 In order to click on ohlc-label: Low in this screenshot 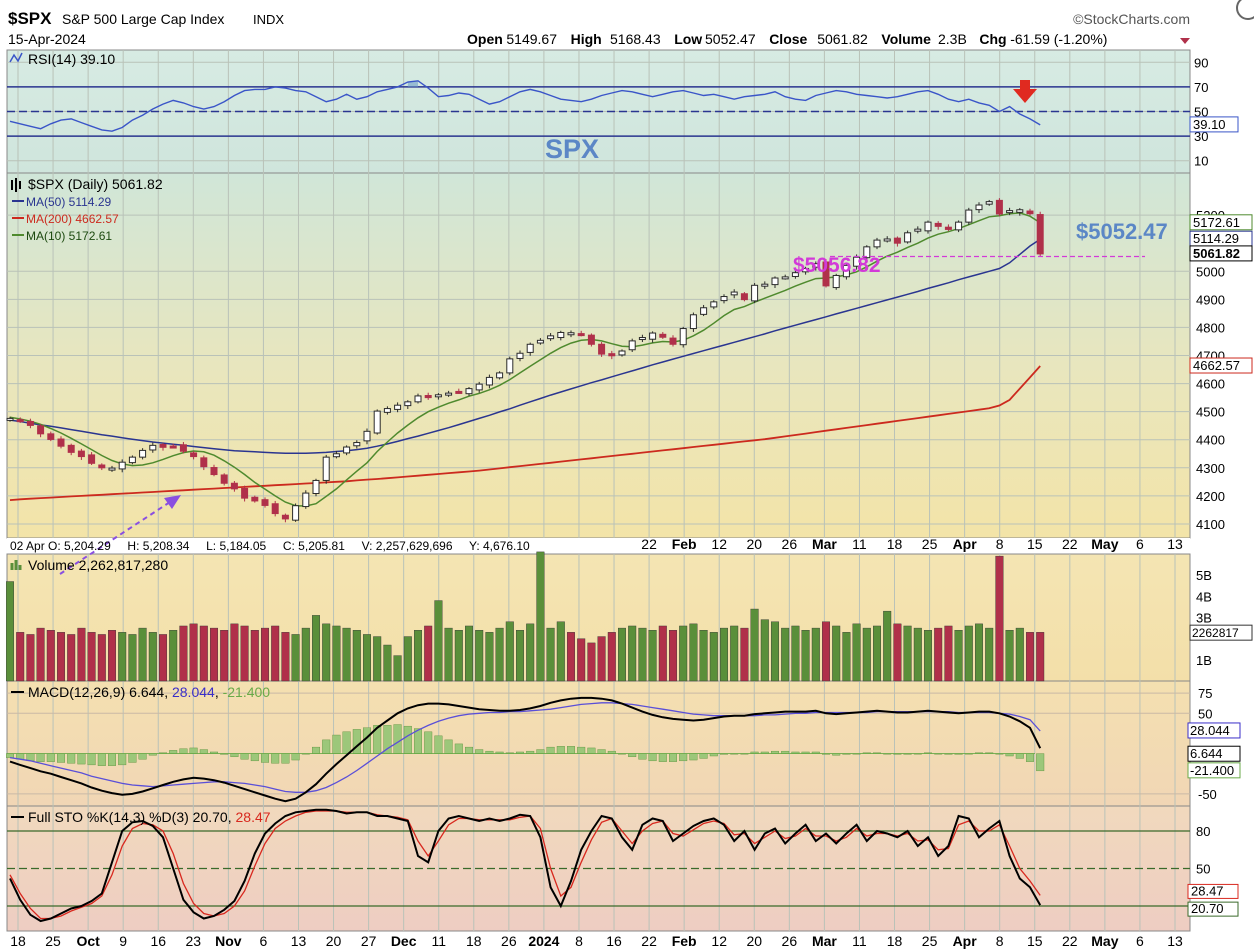, I will do `click(688, 39)`.